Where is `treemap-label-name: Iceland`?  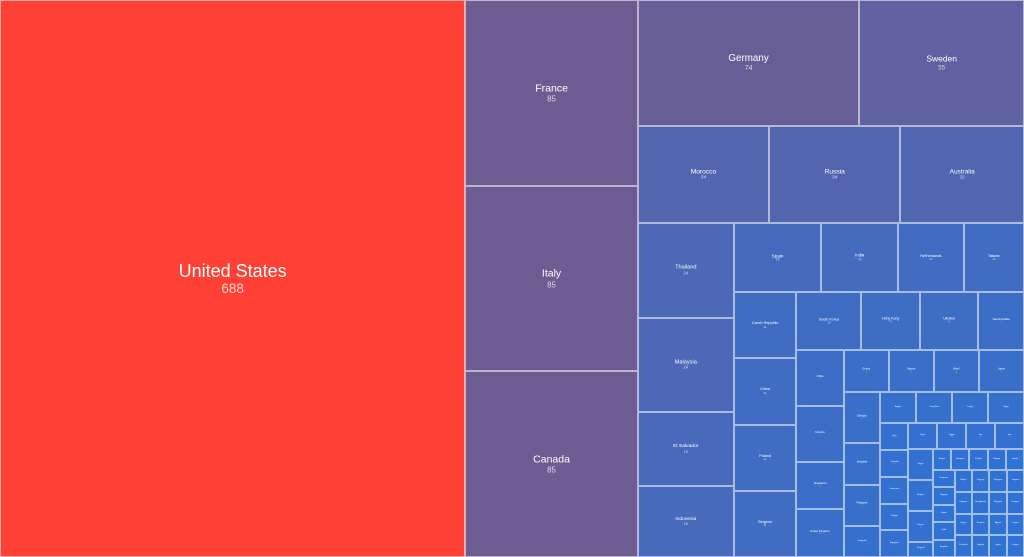
treemap-label-name: Iceland is located at coordinates (1015, 545).